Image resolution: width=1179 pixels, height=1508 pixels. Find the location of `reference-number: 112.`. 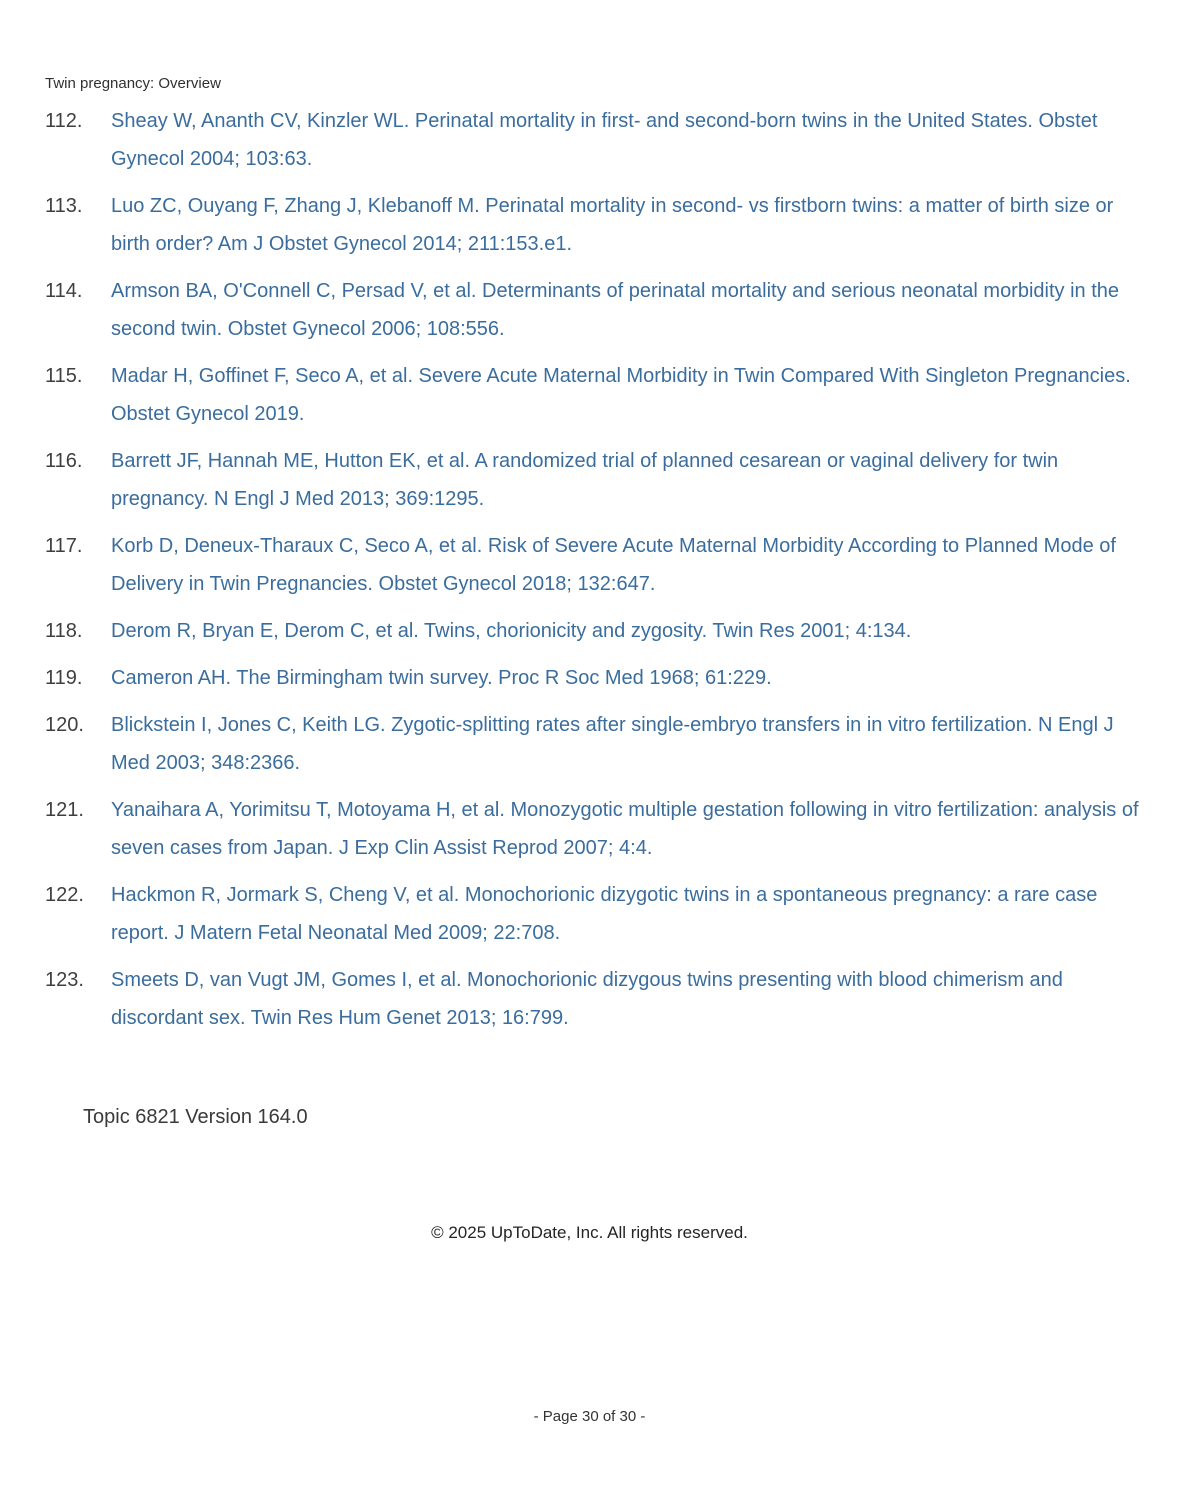

reference-number: 112. is located at coordinates (64, 121).